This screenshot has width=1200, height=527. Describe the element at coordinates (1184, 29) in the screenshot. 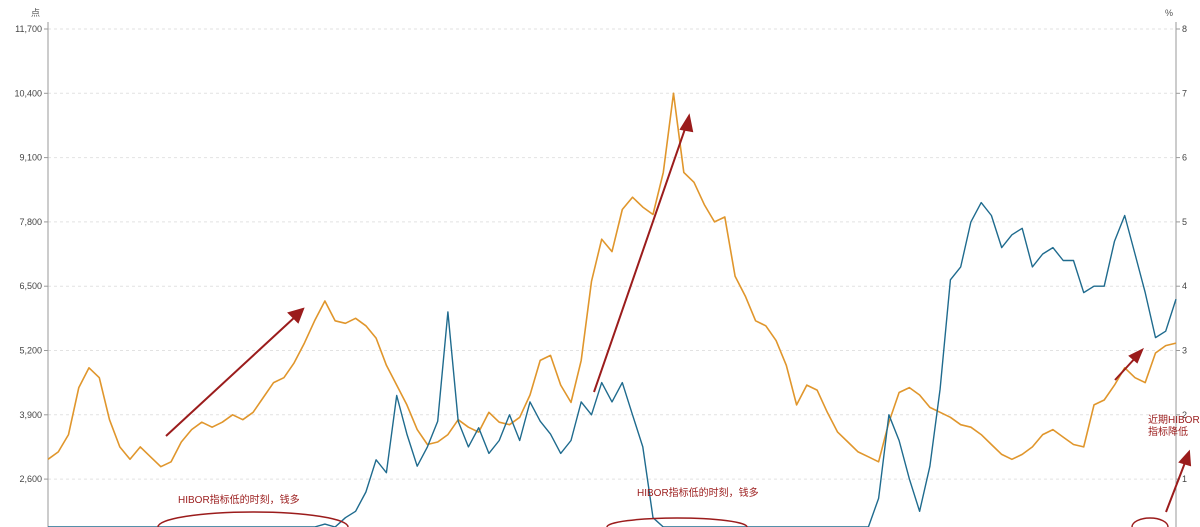

I see `right-tick-label: 8` at that location.